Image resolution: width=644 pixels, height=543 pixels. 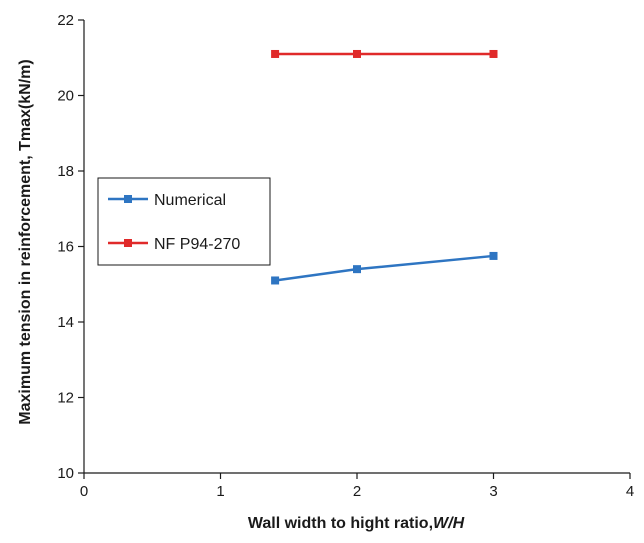 I want to click on x-tick-label: 4, so click(x=630, y=491).